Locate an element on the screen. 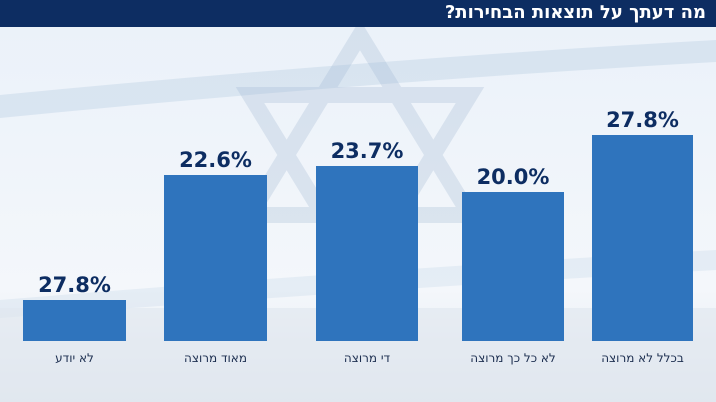 Image resolution: width=716 pixels, height=402 pixels. value-label-2: 20.0% is located at coordinates (513, 177).